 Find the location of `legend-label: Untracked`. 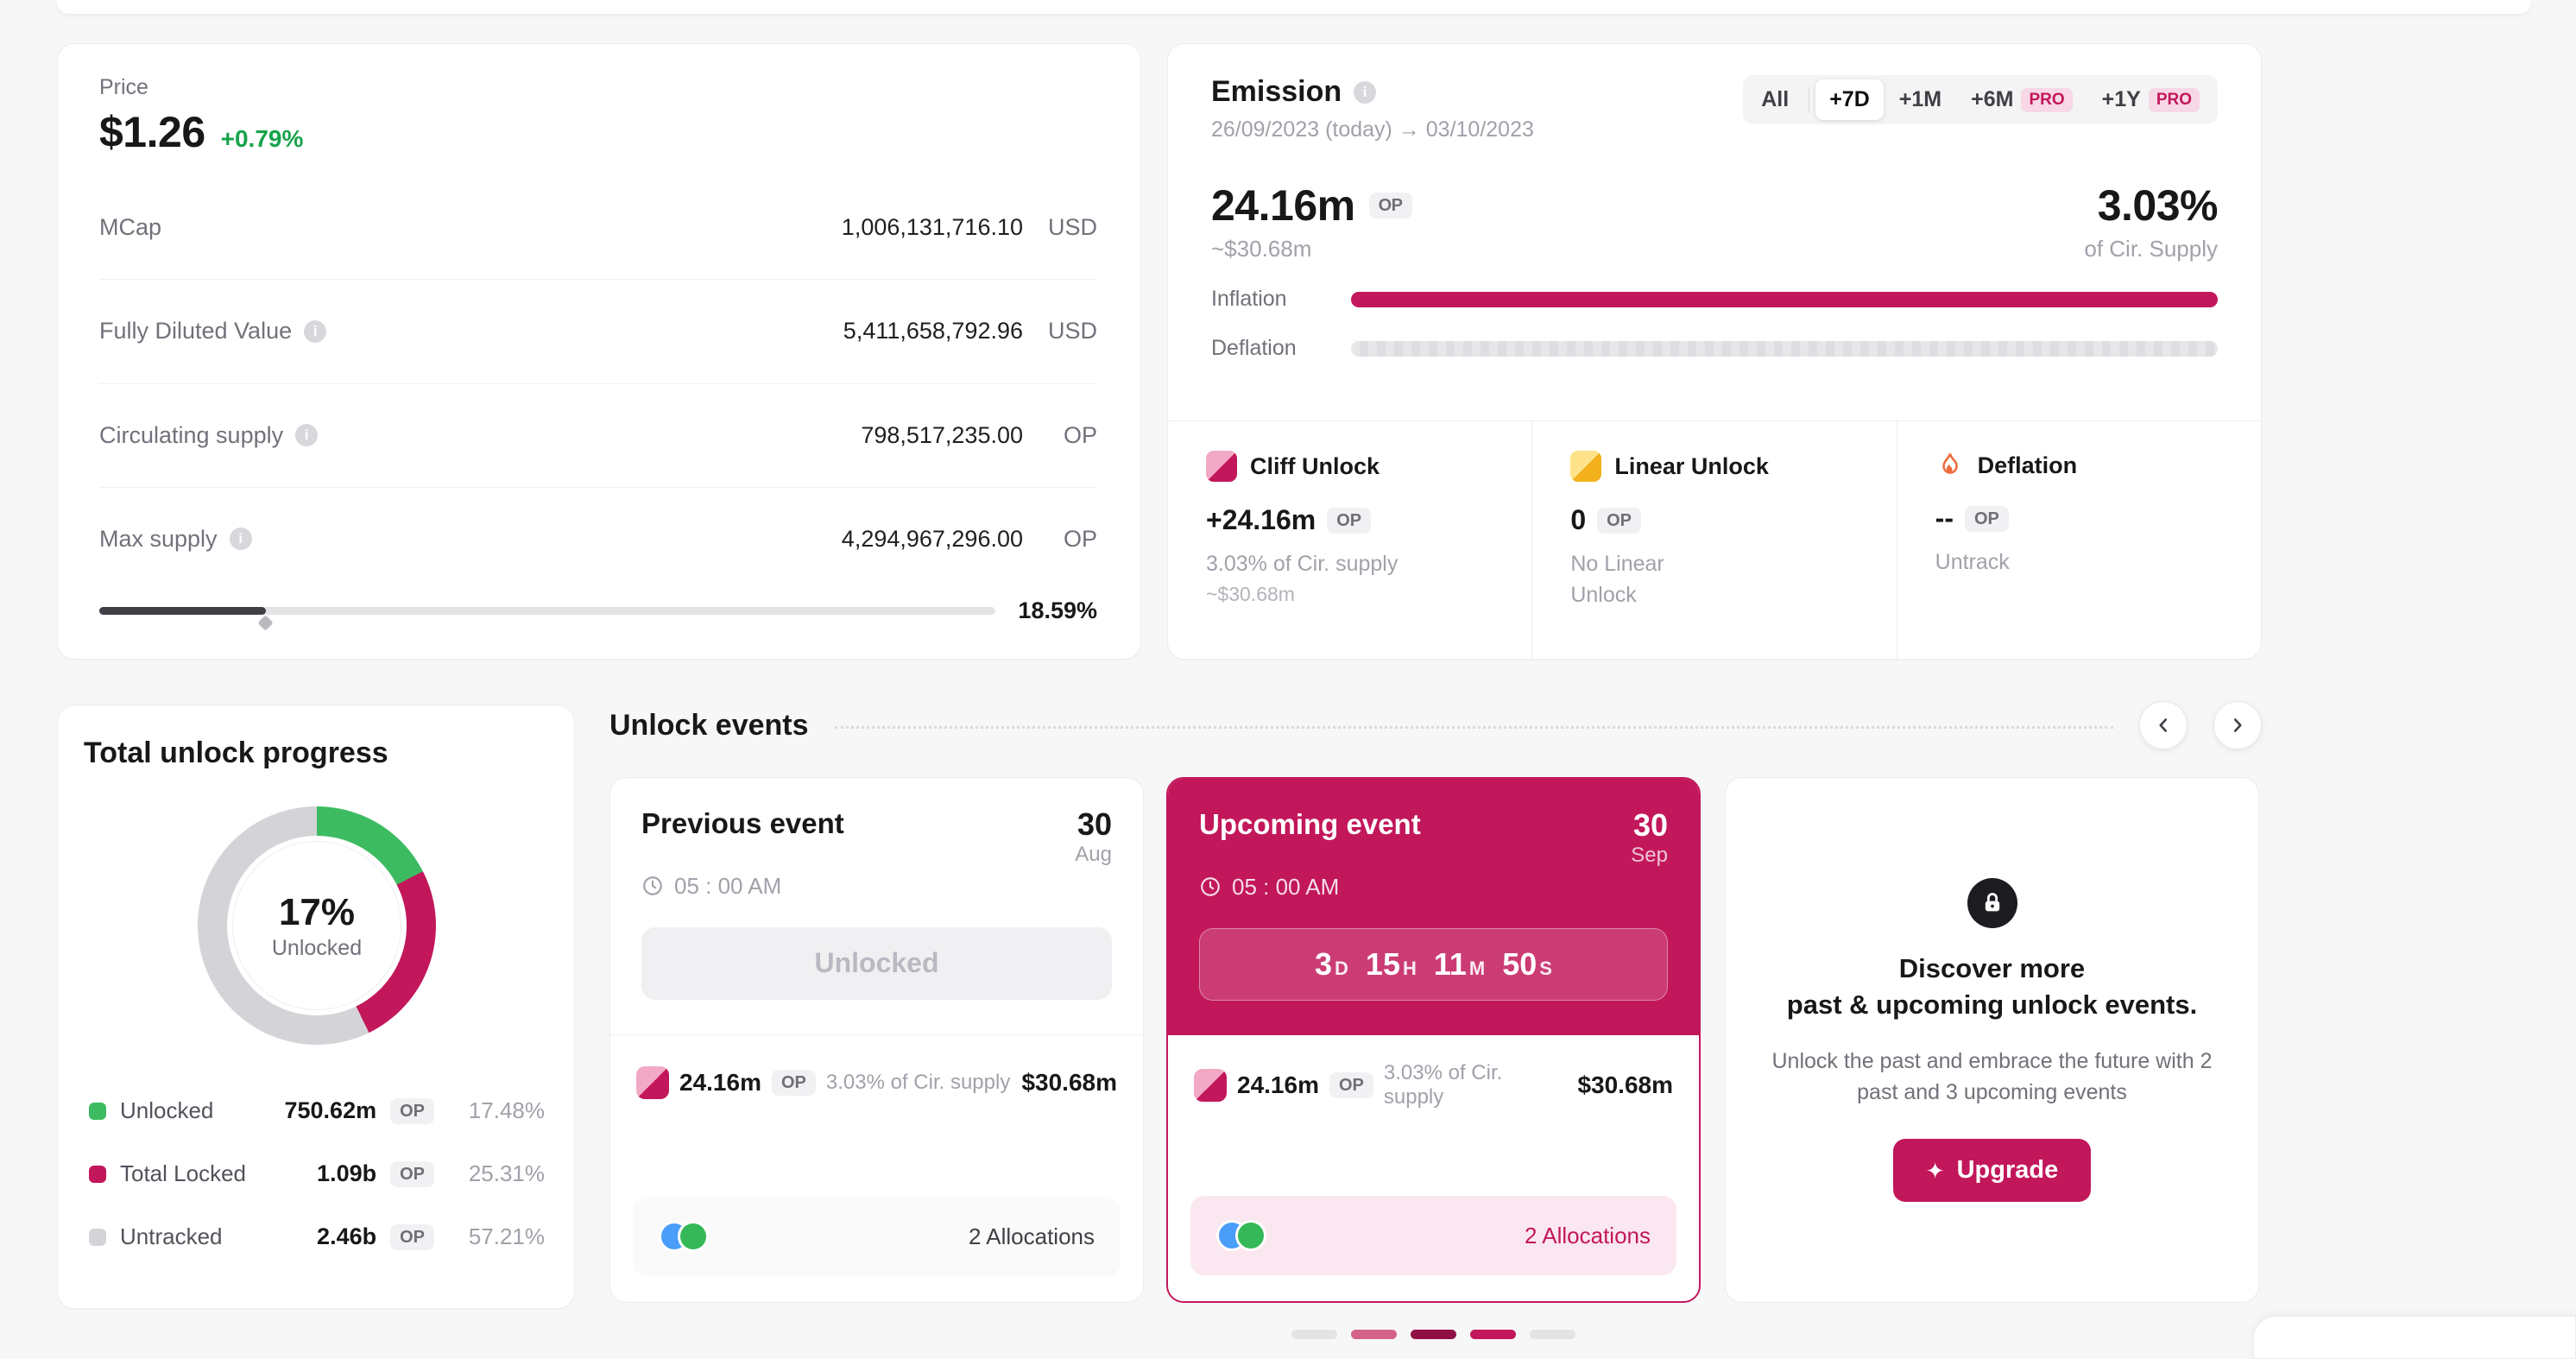

legend-label: Untracked is located at coordinates (171, 1236).